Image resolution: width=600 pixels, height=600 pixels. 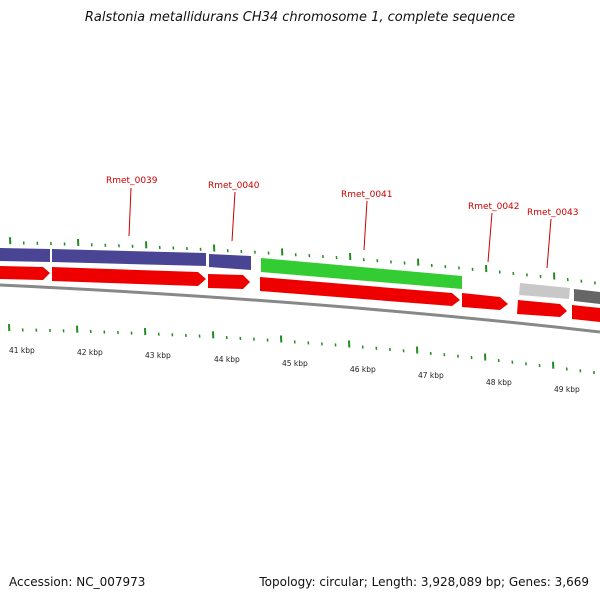 What do you see at coordinates (132, 181) in the screenshot?
I see `gene-label-rmet-0039: Rmet_0039` at bounding box center [132, 181].